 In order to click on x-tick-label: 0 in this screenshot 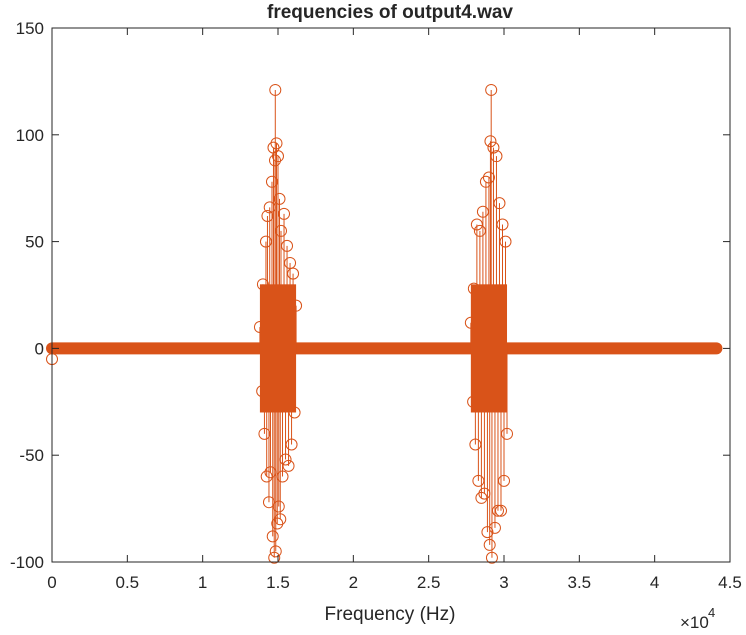, I will do `click(51, 582)`.